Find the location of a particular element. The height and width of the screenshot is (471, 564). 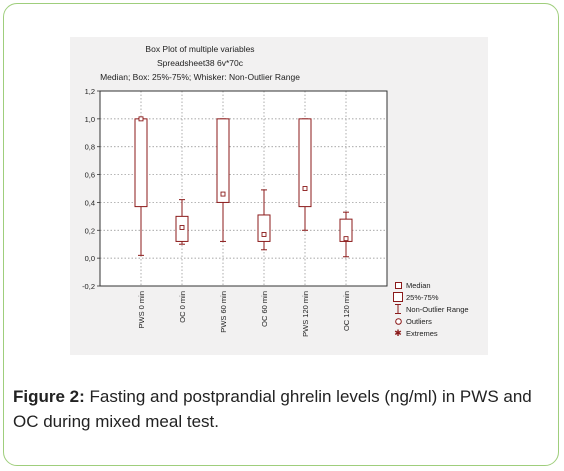

y-tick-label: 0,0 is located at coordinates (90, 258).